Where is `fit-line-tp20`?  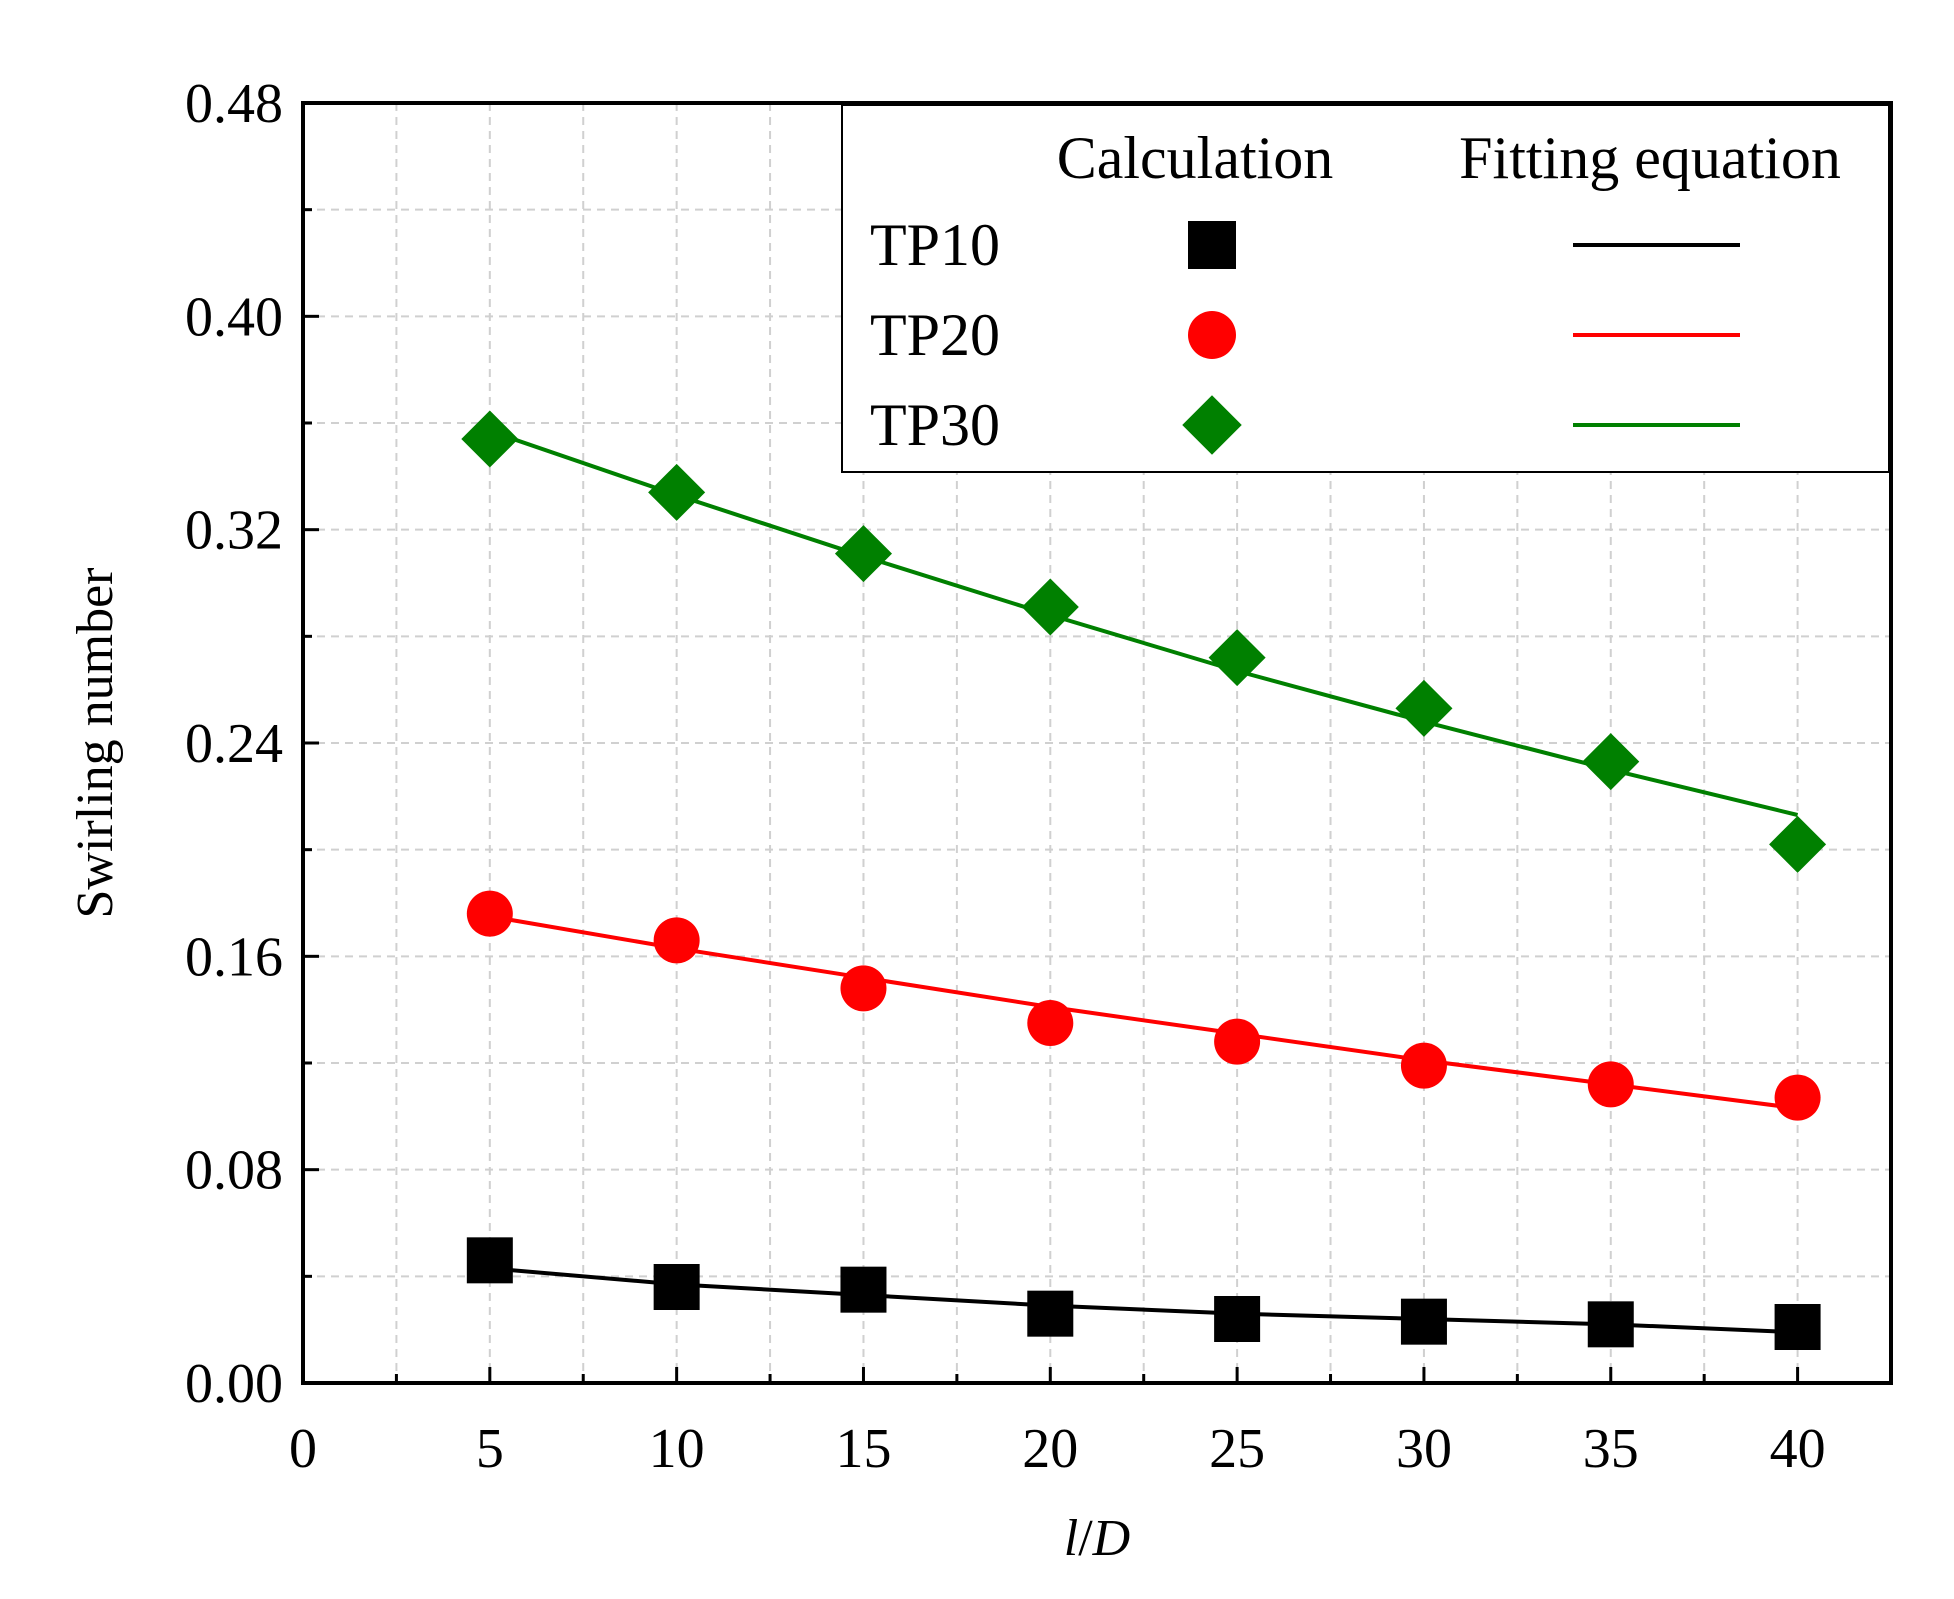
fit-line-tp20 is located at coordinates (1143, 1012).